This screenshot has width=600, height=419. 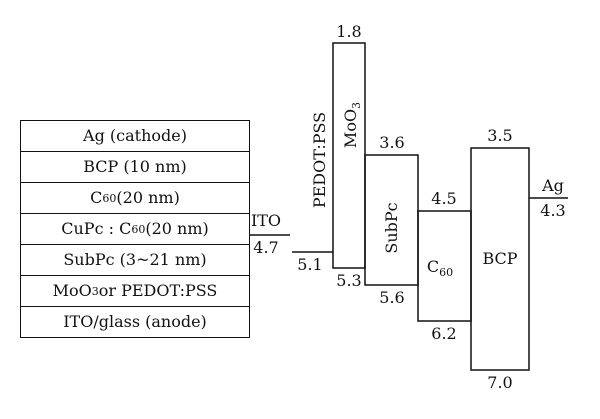 I want to click on moo3-bottom-value: 5.3, so click(x=348, y=280).